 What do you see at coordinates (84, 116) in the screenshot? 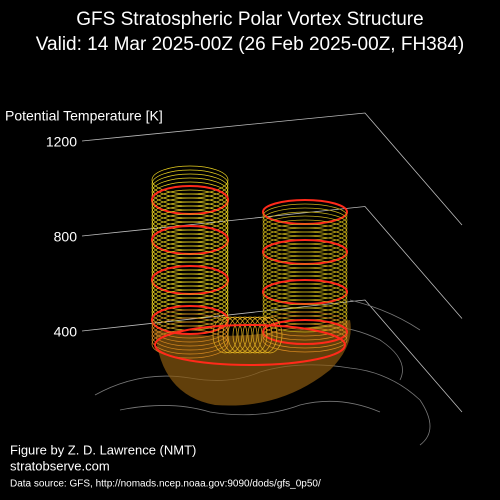
I see `z-axis-label: Potential Temperature [K]` at bounding box center [84, 116].